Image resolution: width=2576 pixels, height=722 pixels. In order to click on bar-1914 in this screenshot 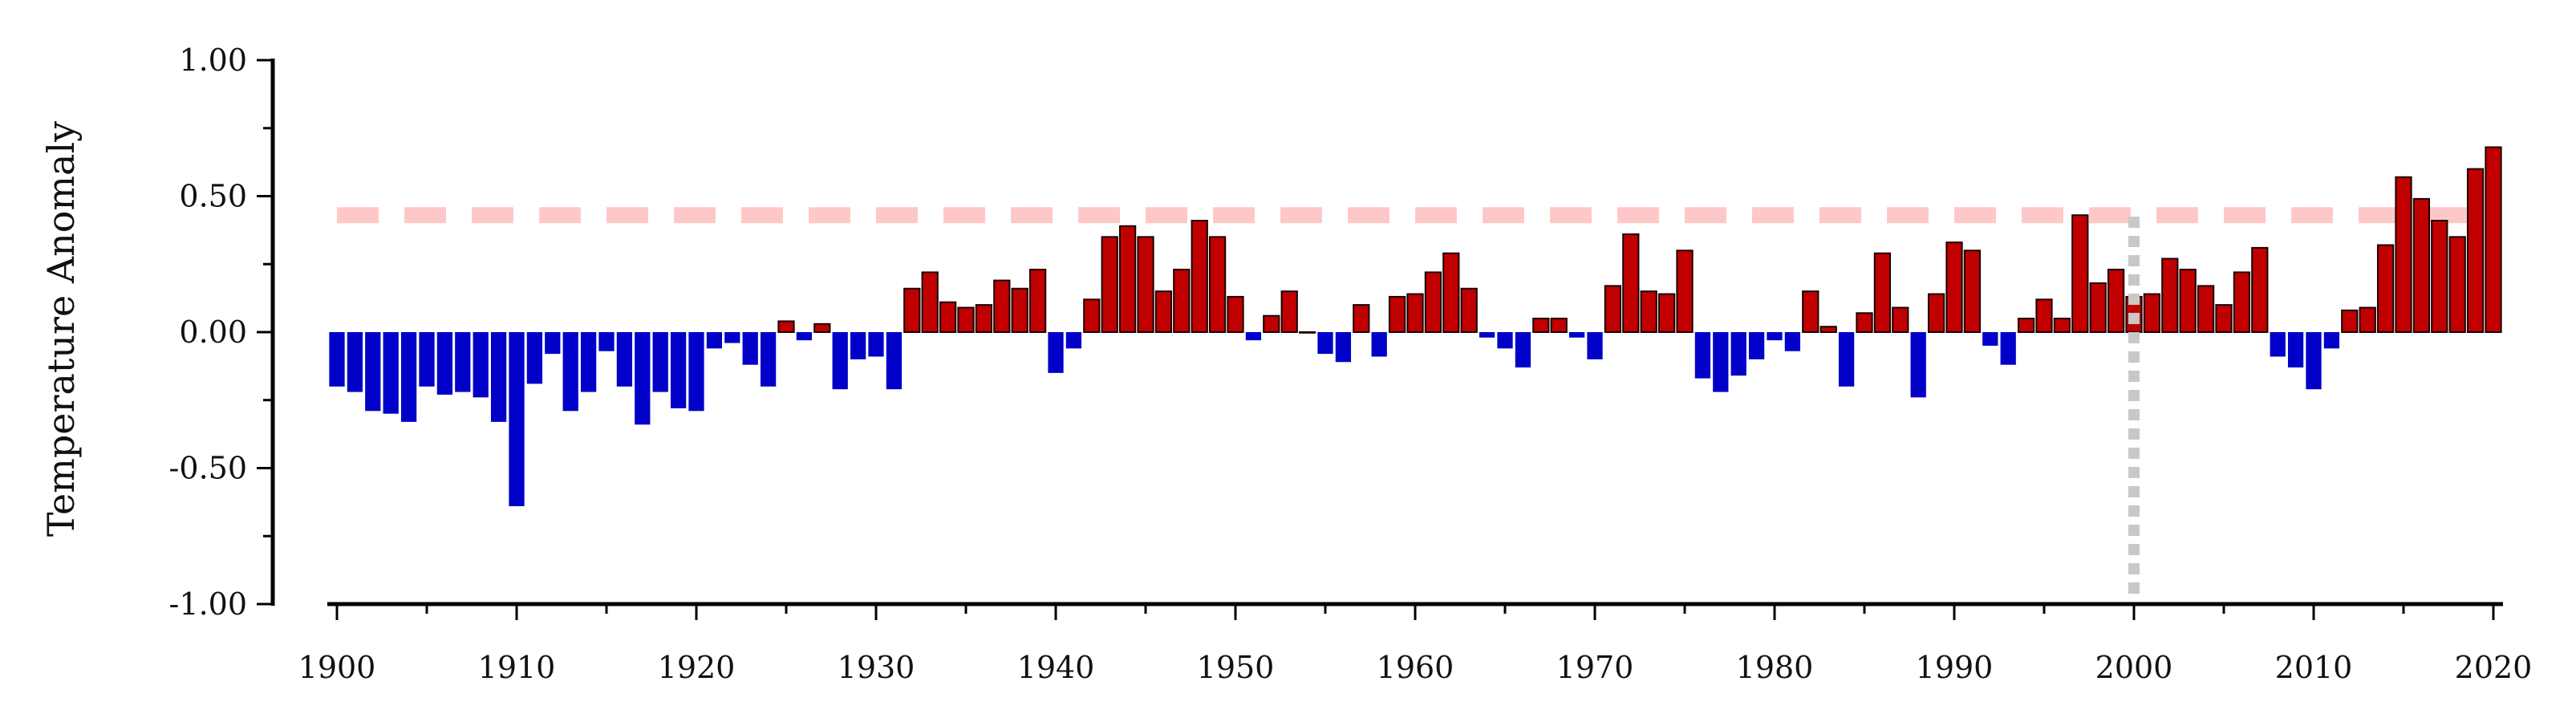, I will do `click(588, 362)`.